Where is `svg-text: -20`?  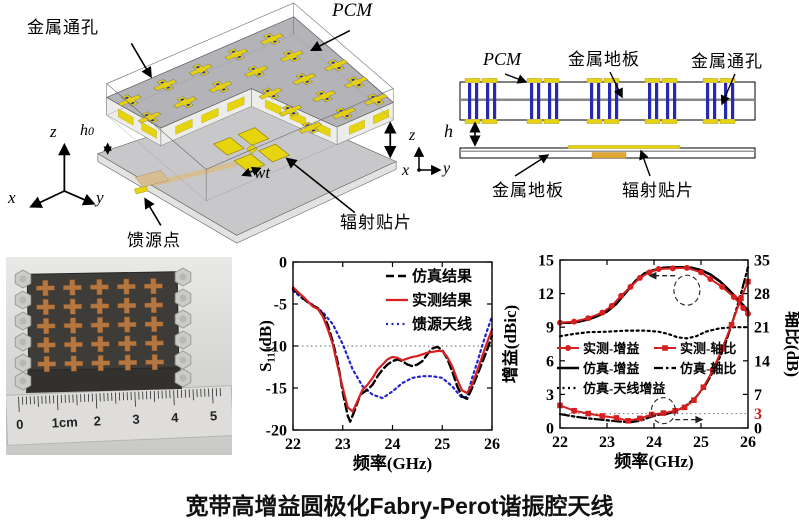
svg-text: -20 is located at coordinates (276, 431).